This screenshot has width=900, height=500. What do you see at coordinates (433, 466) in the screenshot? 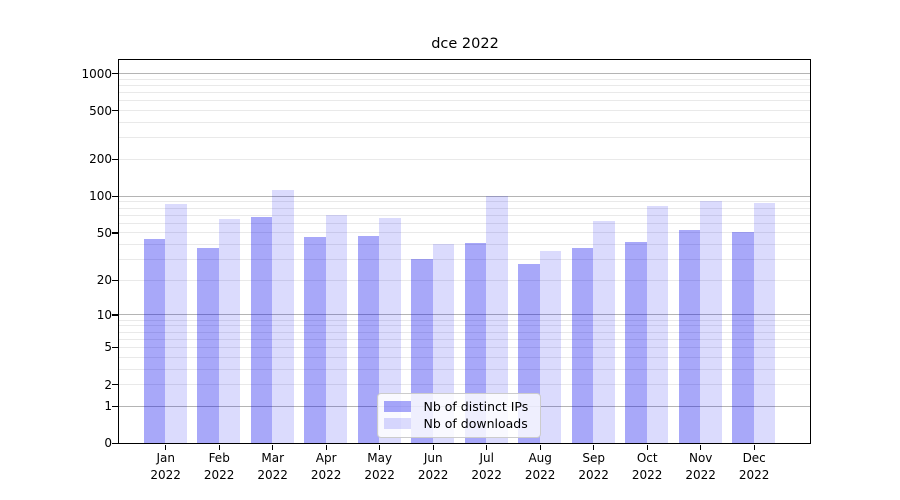
I see `xtick-label-jun: Jun 2022` at bounding box center [433, 466].